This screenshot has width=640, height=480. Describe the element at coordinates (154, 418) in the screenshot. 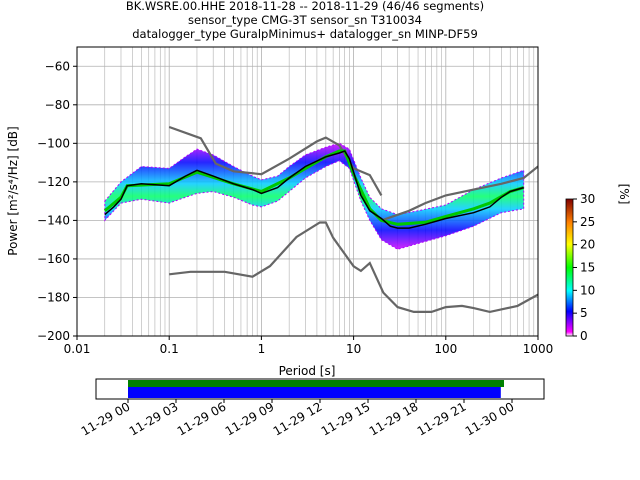

I see `timeline-tick-label: 11-29 03` at that location.